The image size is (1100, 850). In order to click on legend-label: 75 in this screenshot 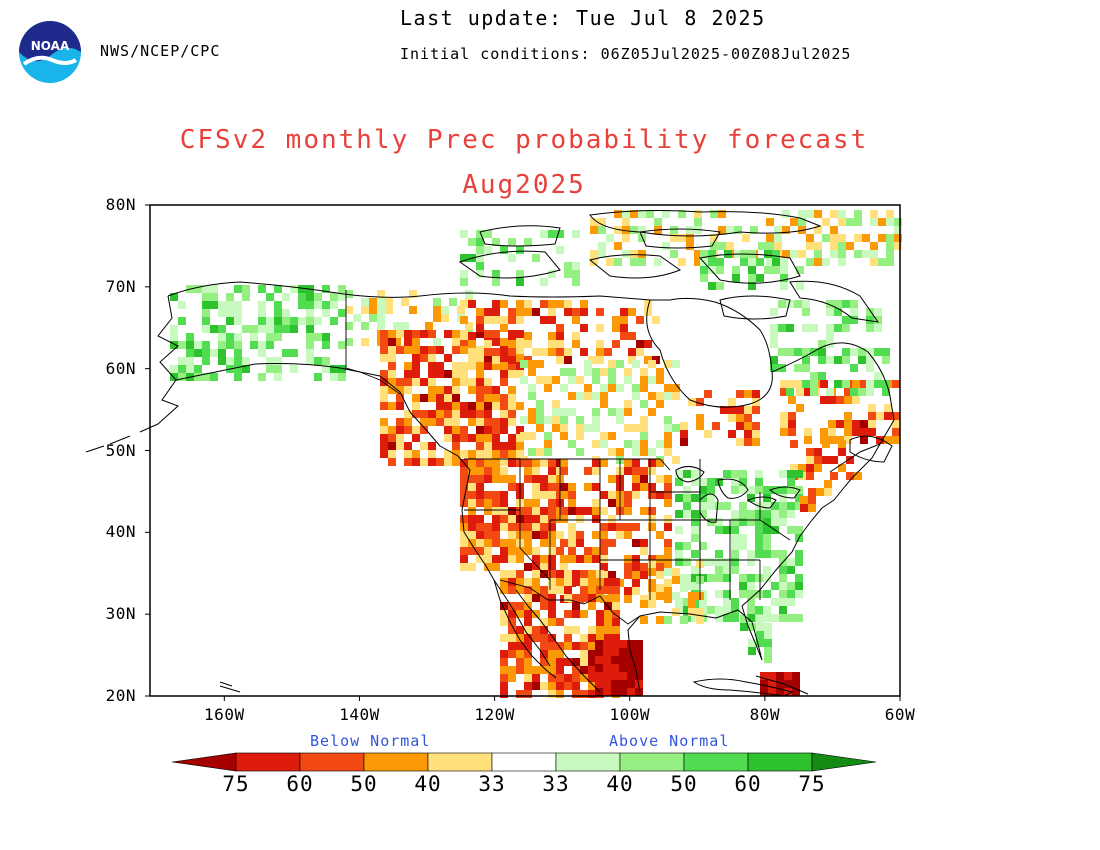, I will do `click(236, 784)`.